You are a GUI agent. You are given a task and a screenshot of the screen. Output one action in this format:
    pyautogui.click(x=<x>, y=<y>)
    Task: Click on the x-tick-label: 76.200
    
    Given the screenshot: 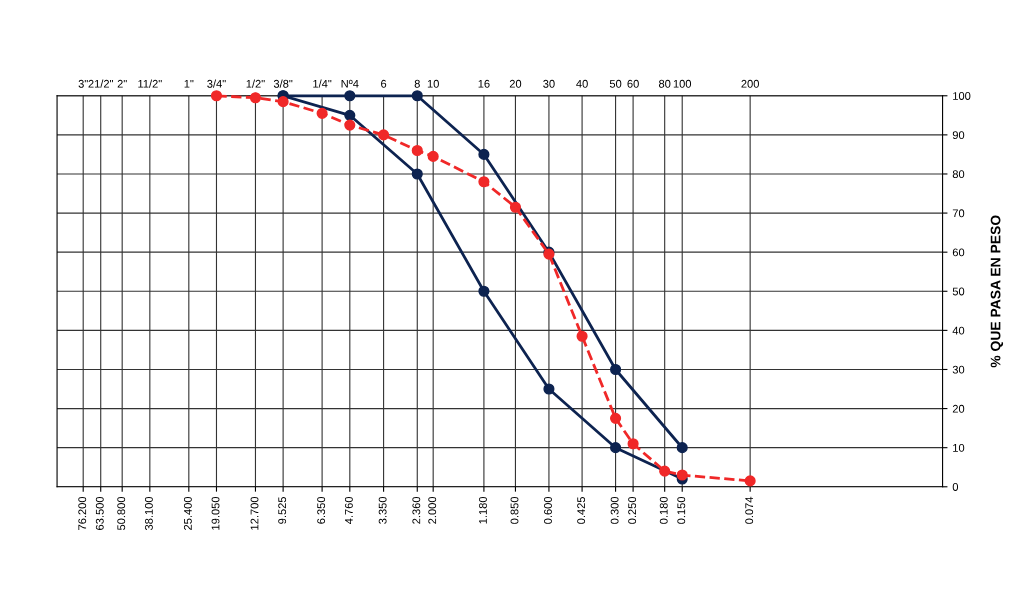 What is the action you would take?
    pyautogui.click(x=82, y=513)
    